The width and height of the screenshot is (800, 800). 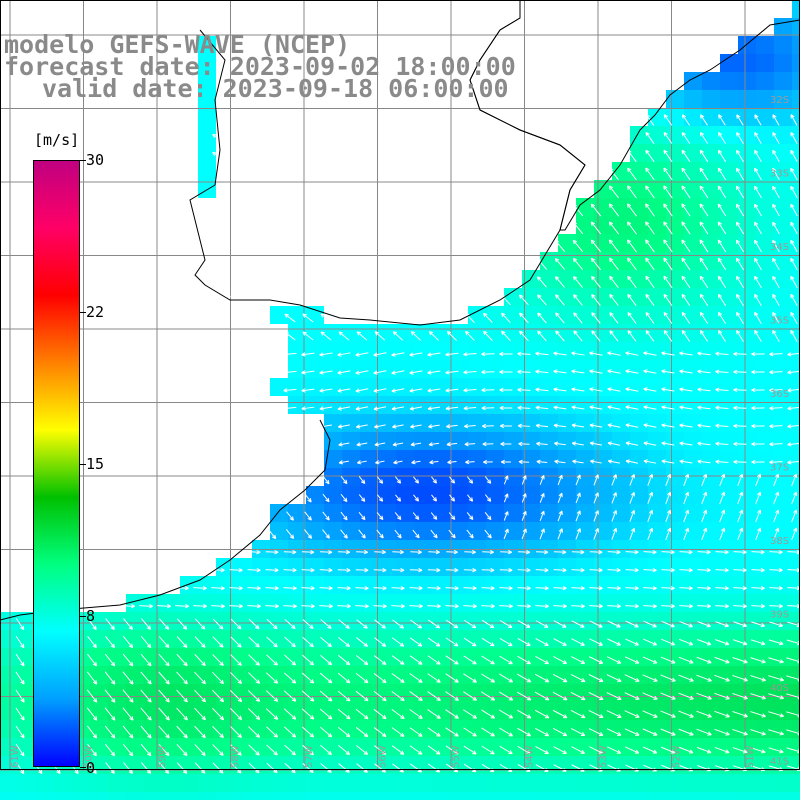 I want to click on lon-label-55W: 55W, so click(x=456, y=756).